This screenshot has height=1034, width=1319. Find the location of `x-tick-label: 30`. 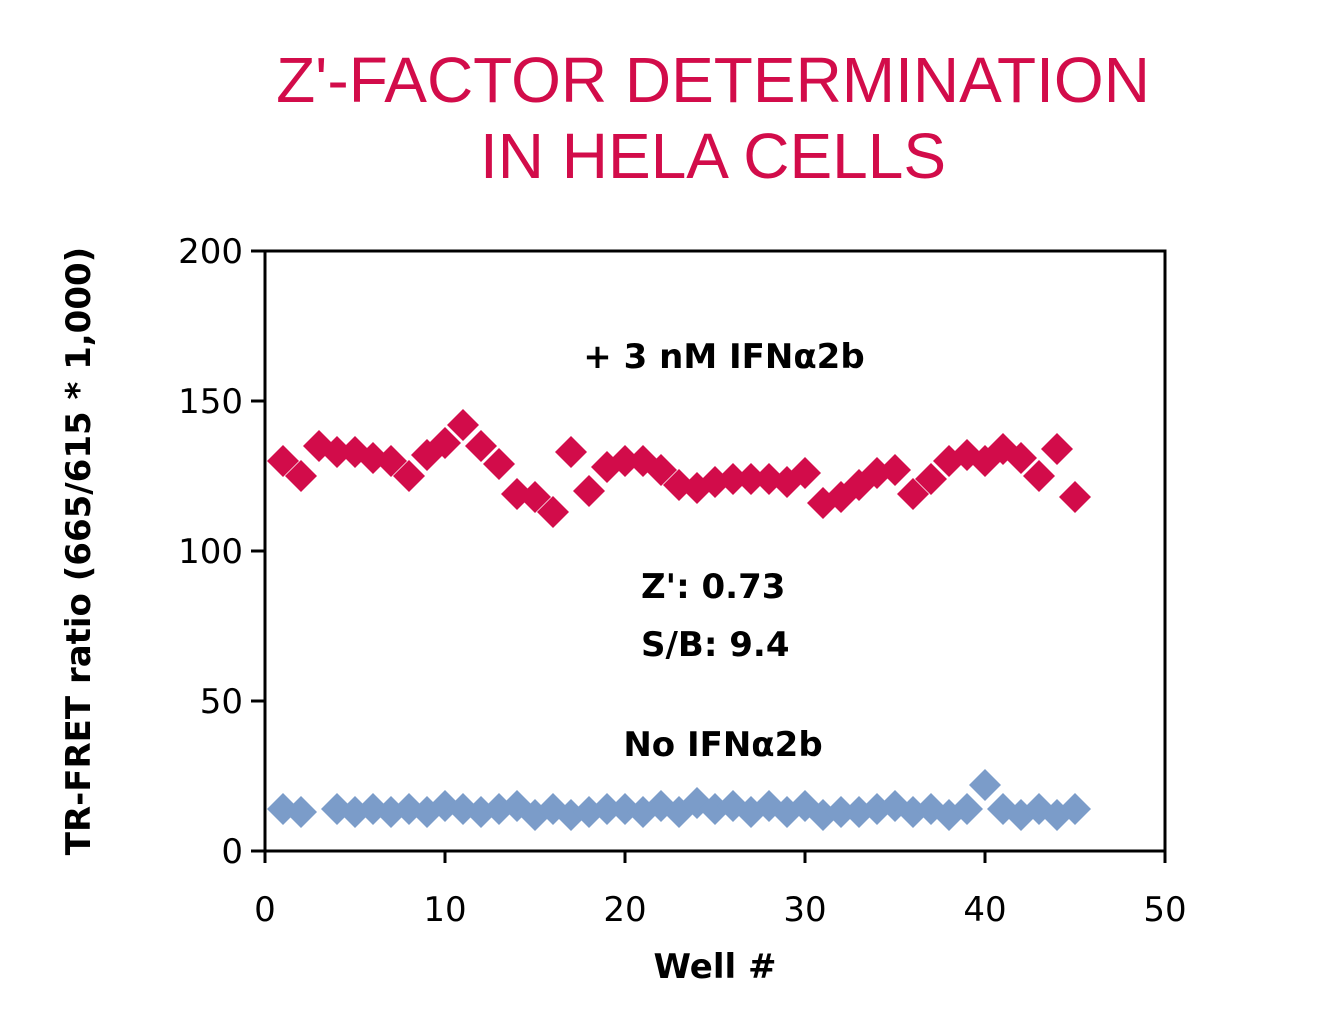

x-tick-label: 30 is located at coordinates (804, 910).